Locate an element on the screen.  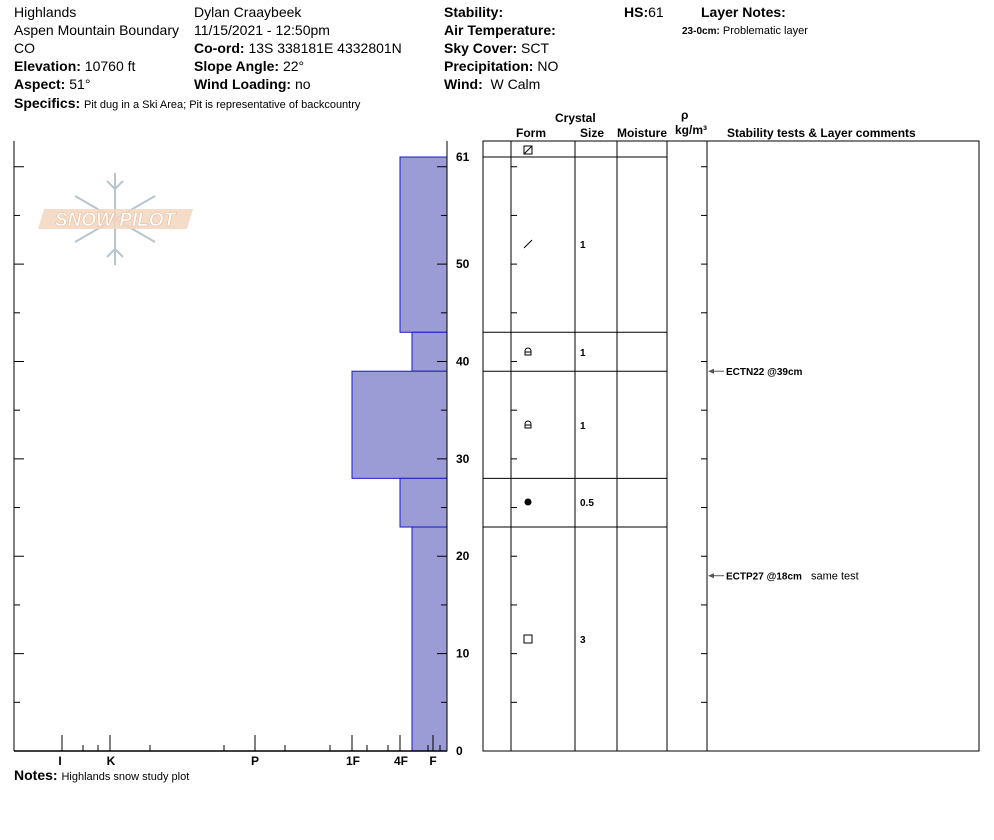
stability-test-label: ECTN22 @39cm is located at coordinates (764, 372).